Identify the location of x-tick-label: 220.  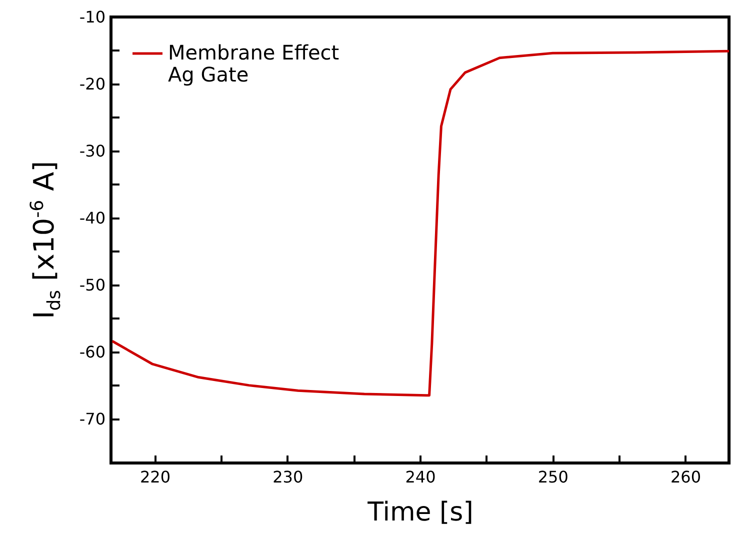
(155, 477).